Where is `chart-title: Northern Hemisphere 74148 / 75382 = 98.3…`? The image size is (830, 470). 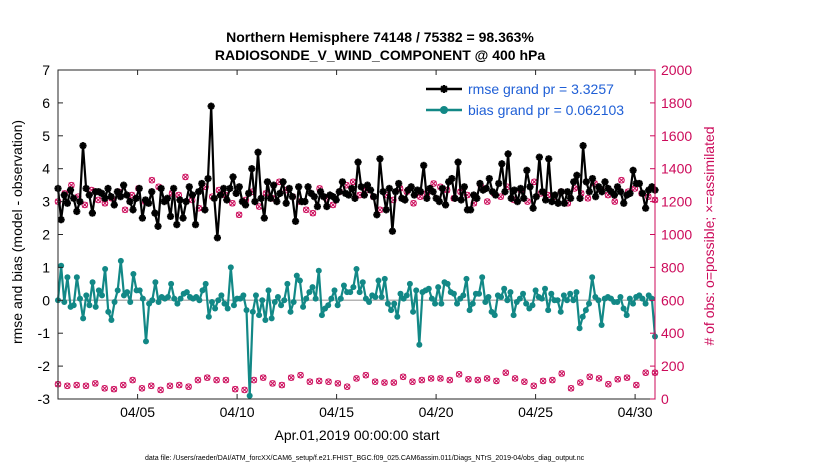 chart-title: Northern Hemisphere 74148 / 75382 = 98.3… is located at coordinates (380, 37).